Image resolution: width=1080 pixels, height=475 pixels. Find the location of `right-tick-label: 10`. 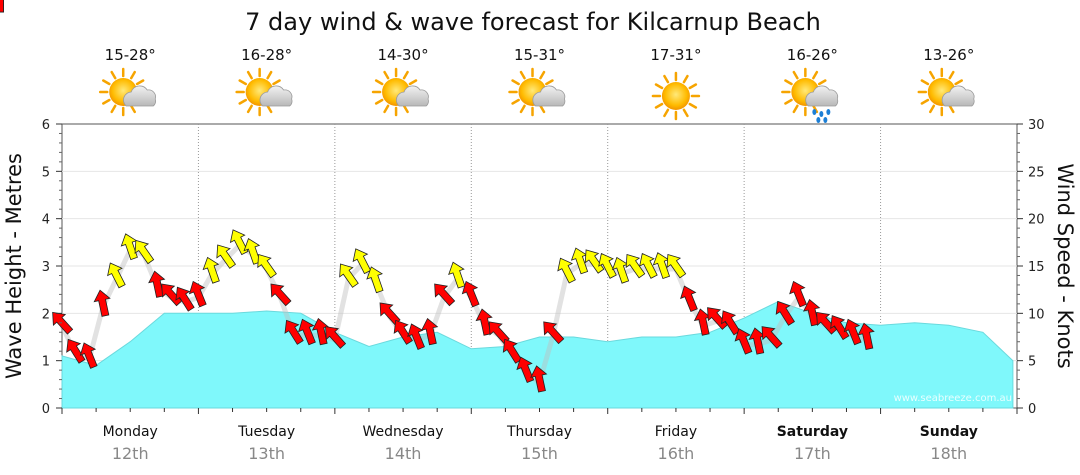

right-tick-label: 10 is located at coordinates (1036, 314).